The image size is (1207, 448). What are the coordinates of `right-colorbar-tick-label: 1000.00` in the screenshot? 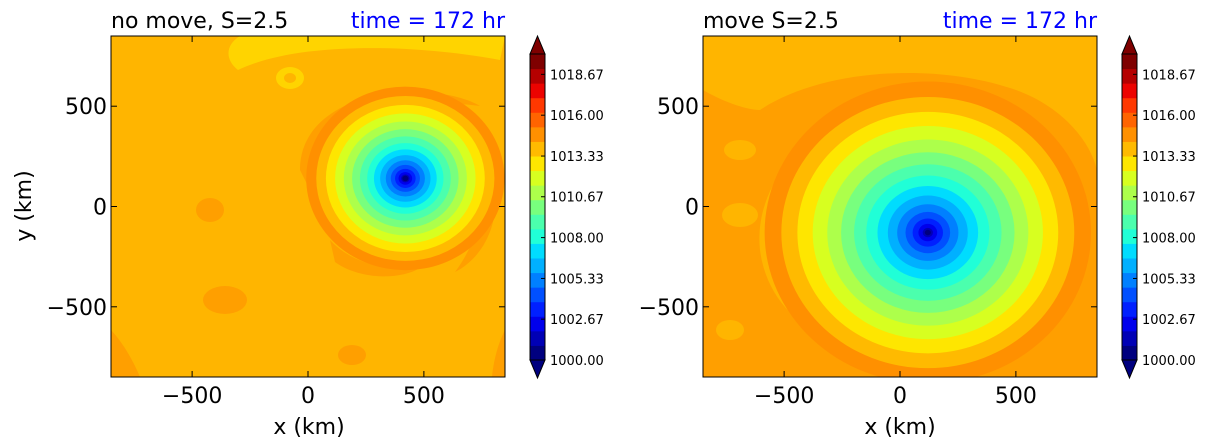 It's located at (1169, 361).